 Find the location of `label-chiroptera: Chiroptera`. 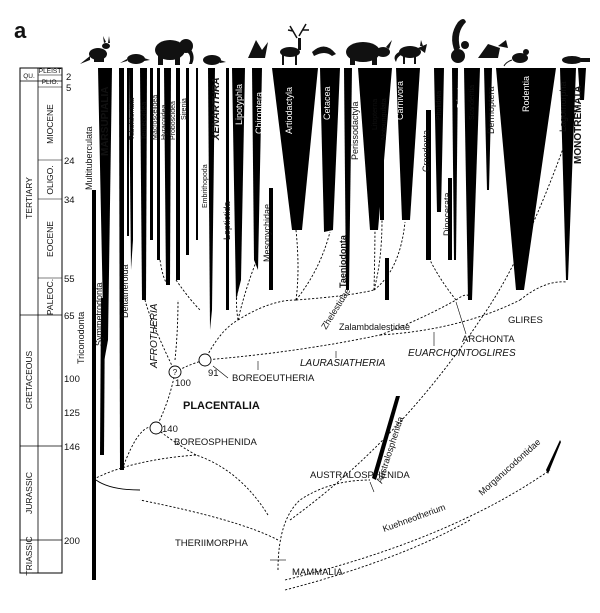

label-chiroptera: Chiroptera is located at coordinates (259, 113).